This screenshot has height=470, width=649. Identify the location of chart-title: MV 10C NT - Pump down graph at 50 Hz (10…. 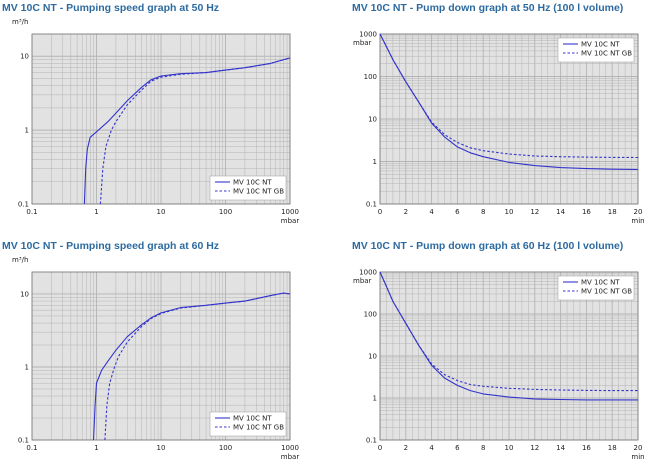
(488, 8).